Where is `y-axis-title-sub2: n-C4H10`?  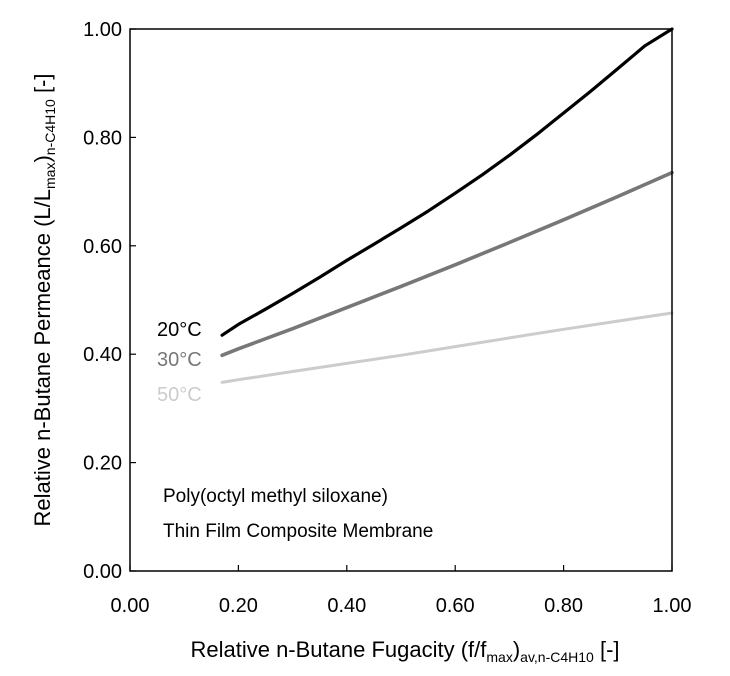
y-axis-title-sub2: n-C4H10 is located at coordinates (50, 127).